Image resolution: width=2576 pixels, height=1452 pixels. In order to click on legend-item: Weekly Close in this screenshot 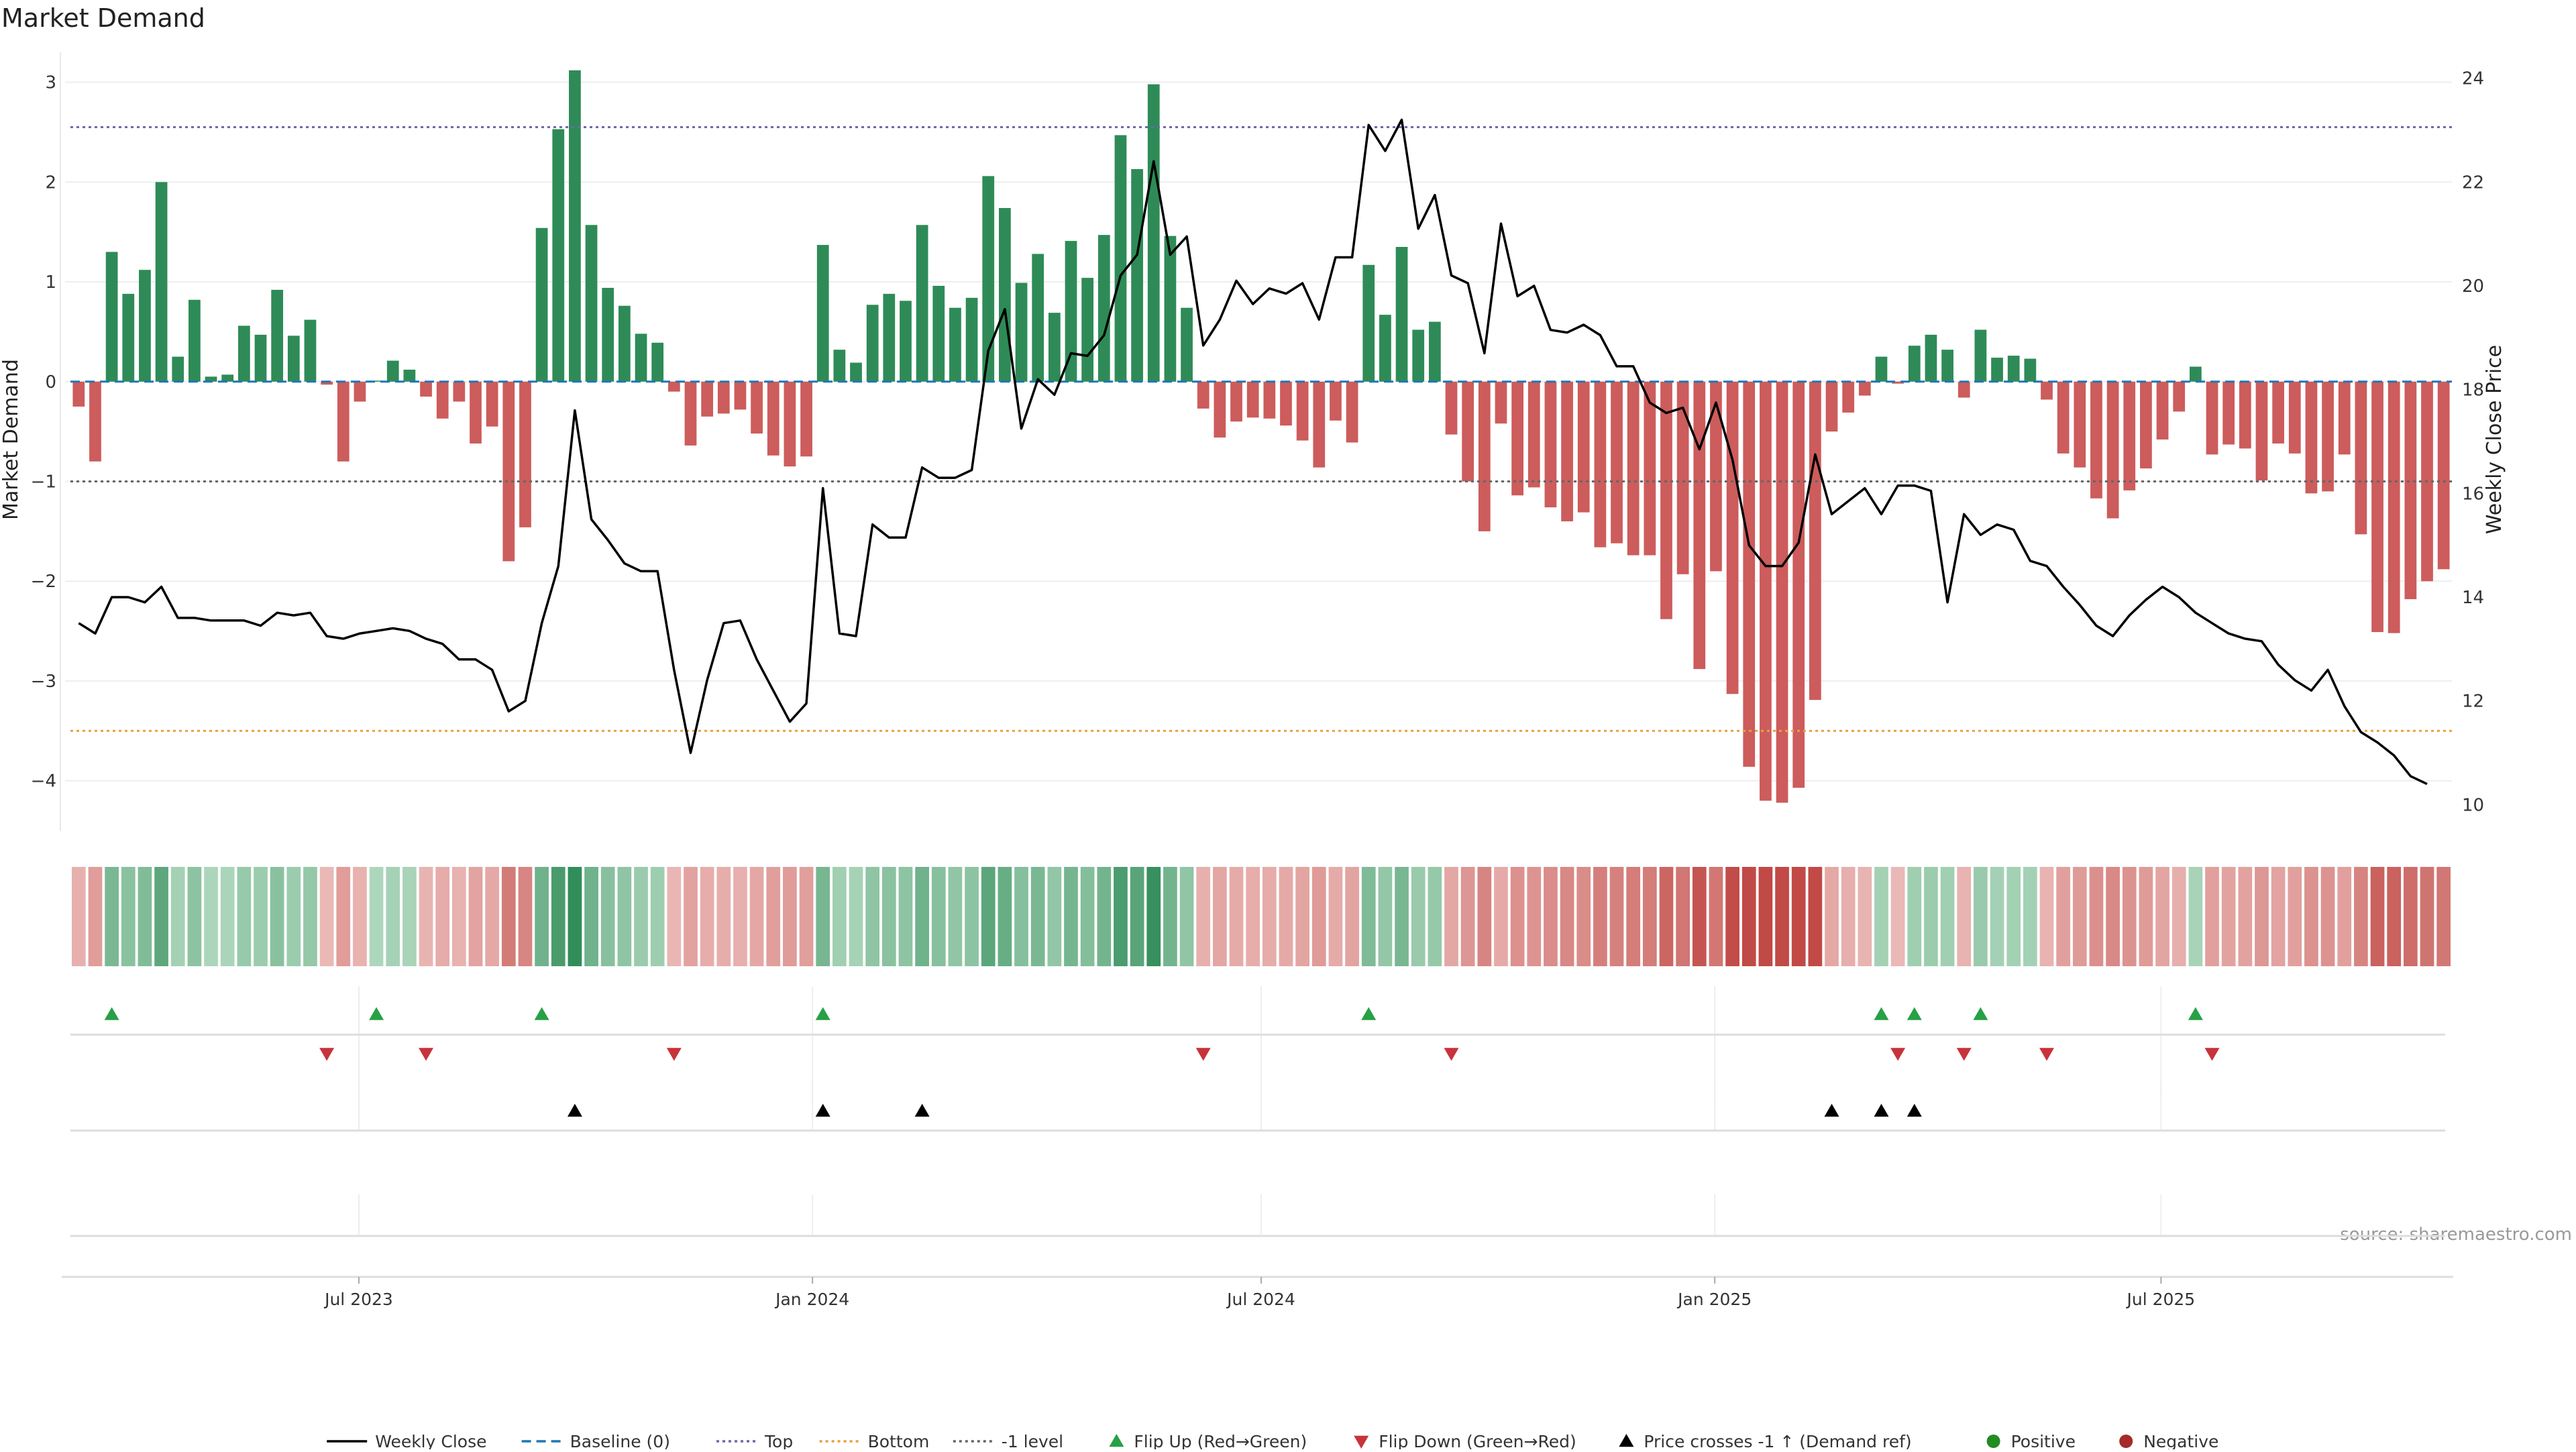, I will do `click(406, 1441)`.